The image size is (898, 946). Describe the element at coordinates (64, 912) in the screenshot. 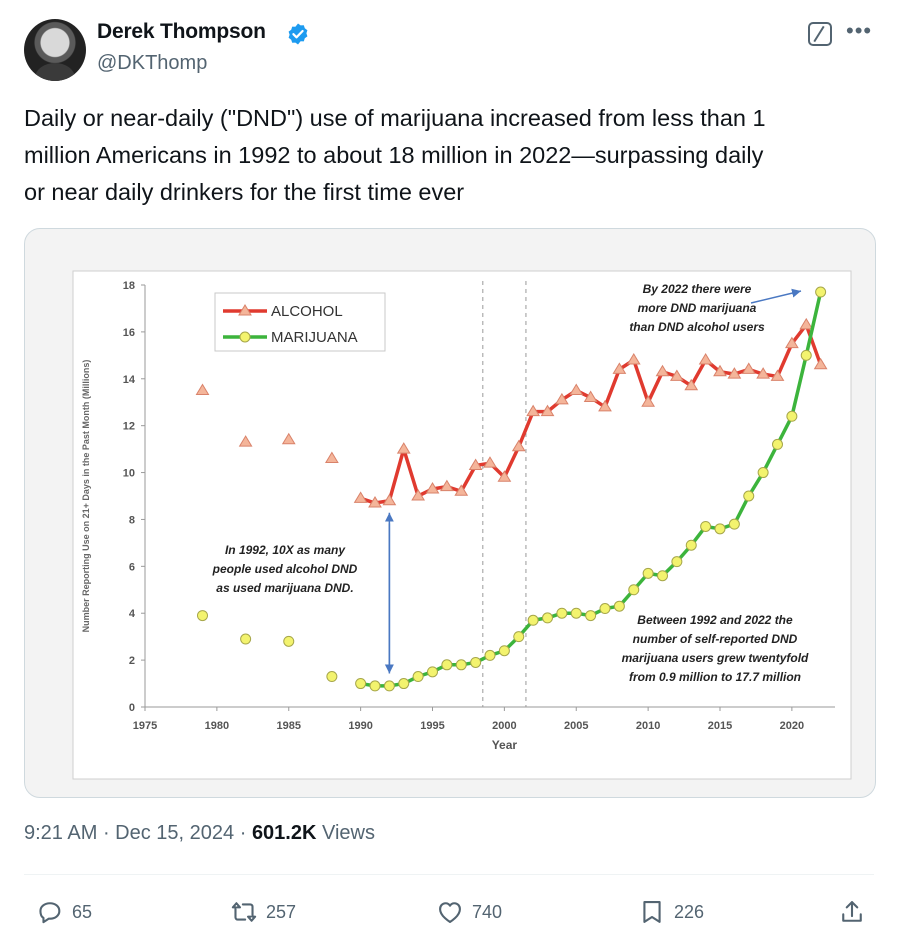

I see `reply-button: 65` at that location.